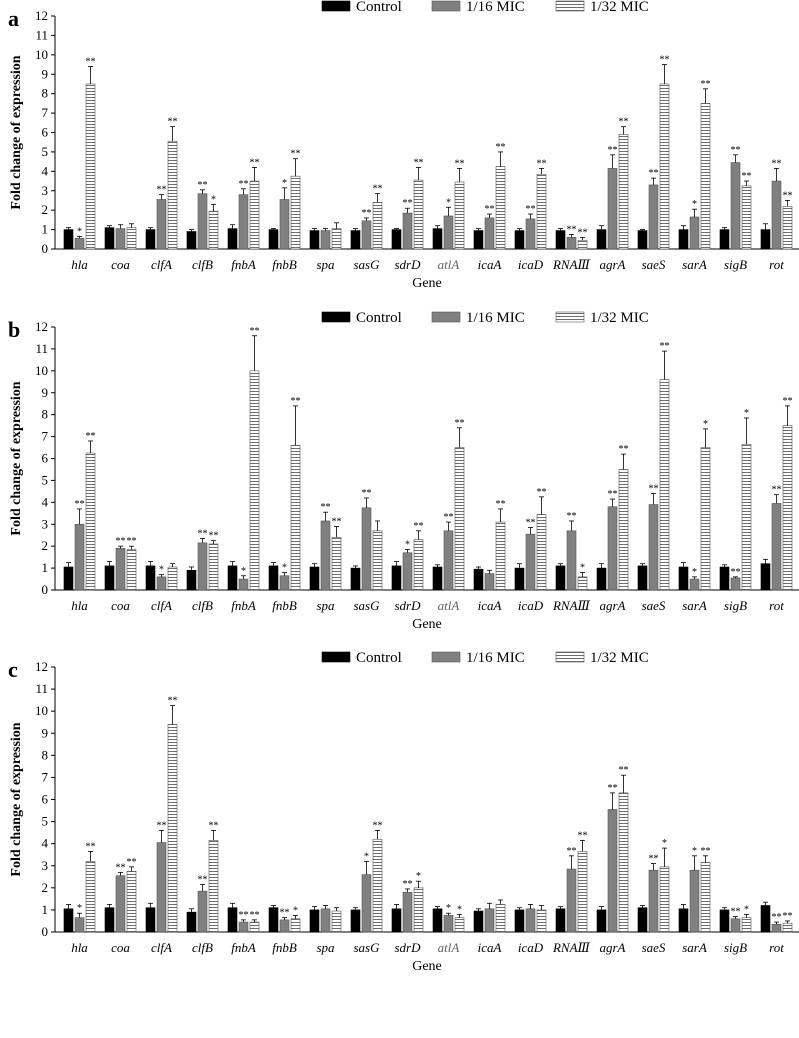 This screenshot has height=1038, width=799. What do you see at coordinates (284, 264) in the screenshot?
I see `x-tick-label: fnbB` at bounding box center [284, 264].